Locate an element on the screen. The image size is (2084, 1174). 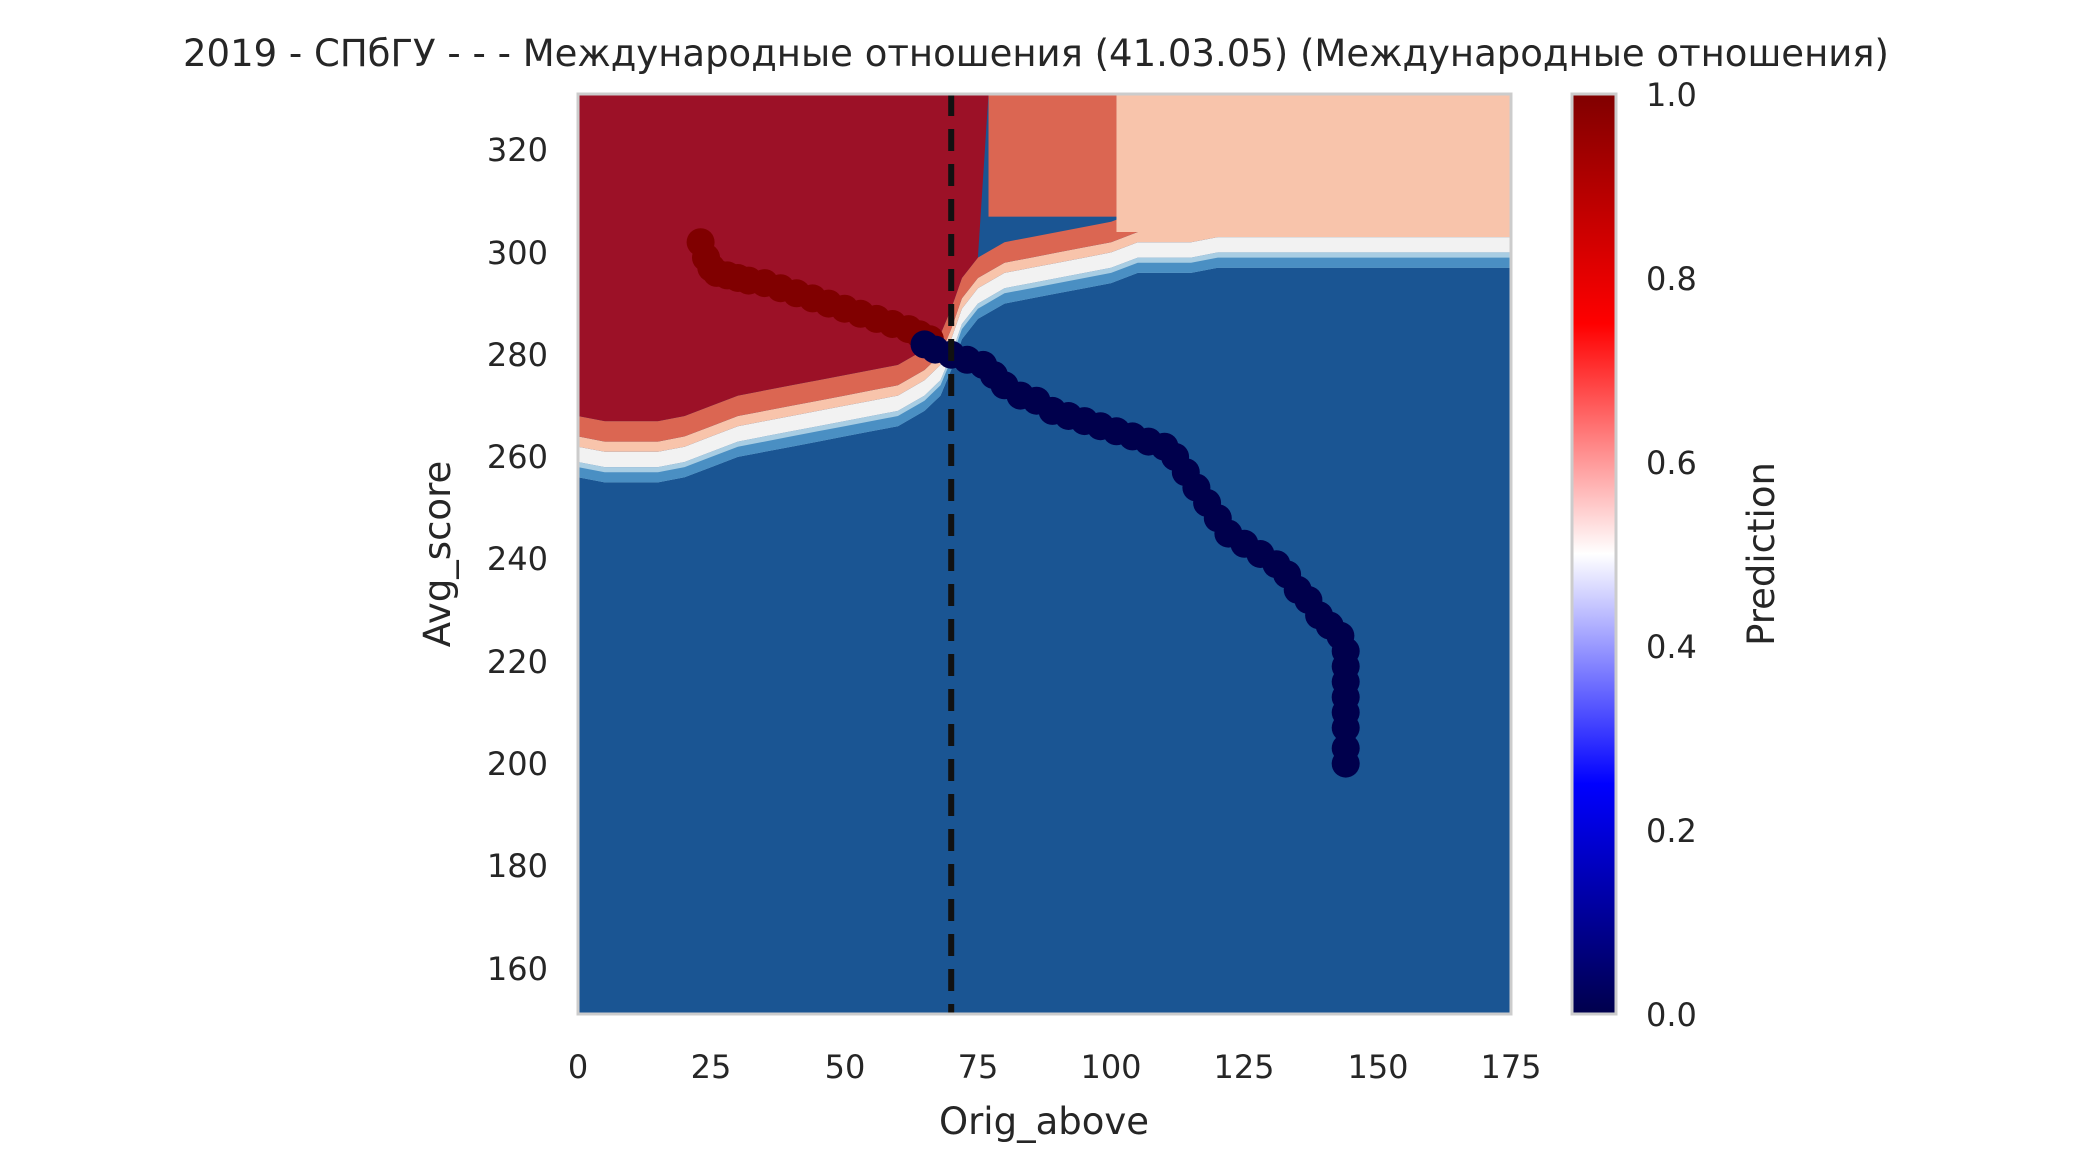
colorbar-gradient is located at coordinates (1594, 554).